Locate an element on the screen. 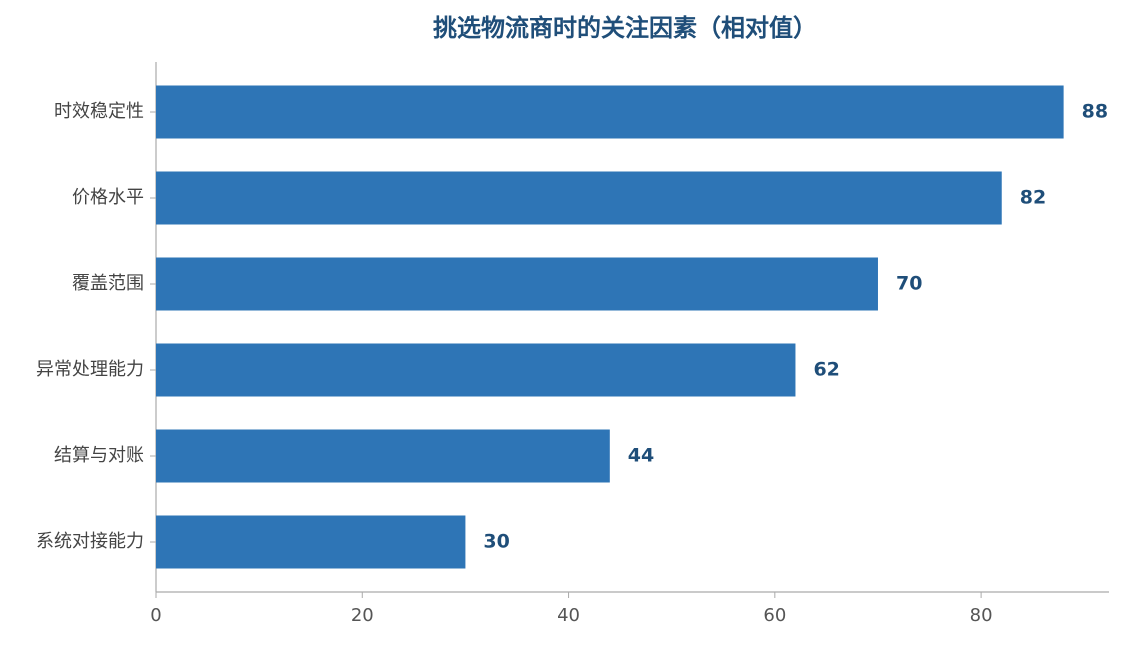 The height and width of the screenshot is (645, 1124). value-label: 70 is located at coordinates (909, 284).